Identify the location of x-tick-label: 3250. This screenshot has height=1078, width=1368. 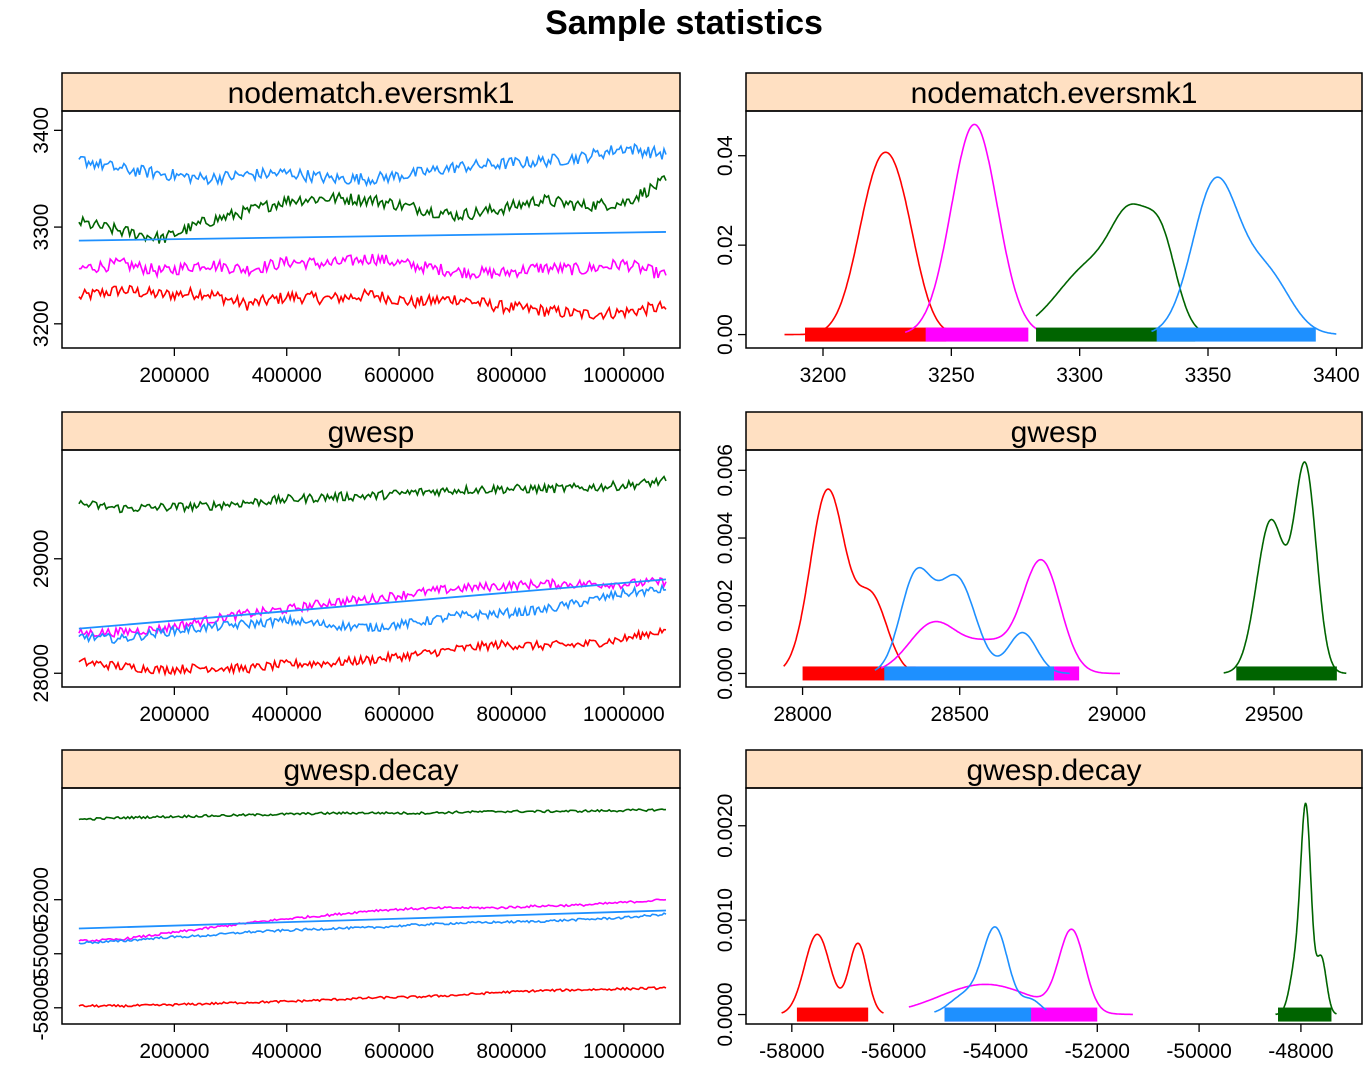
(951, 375).